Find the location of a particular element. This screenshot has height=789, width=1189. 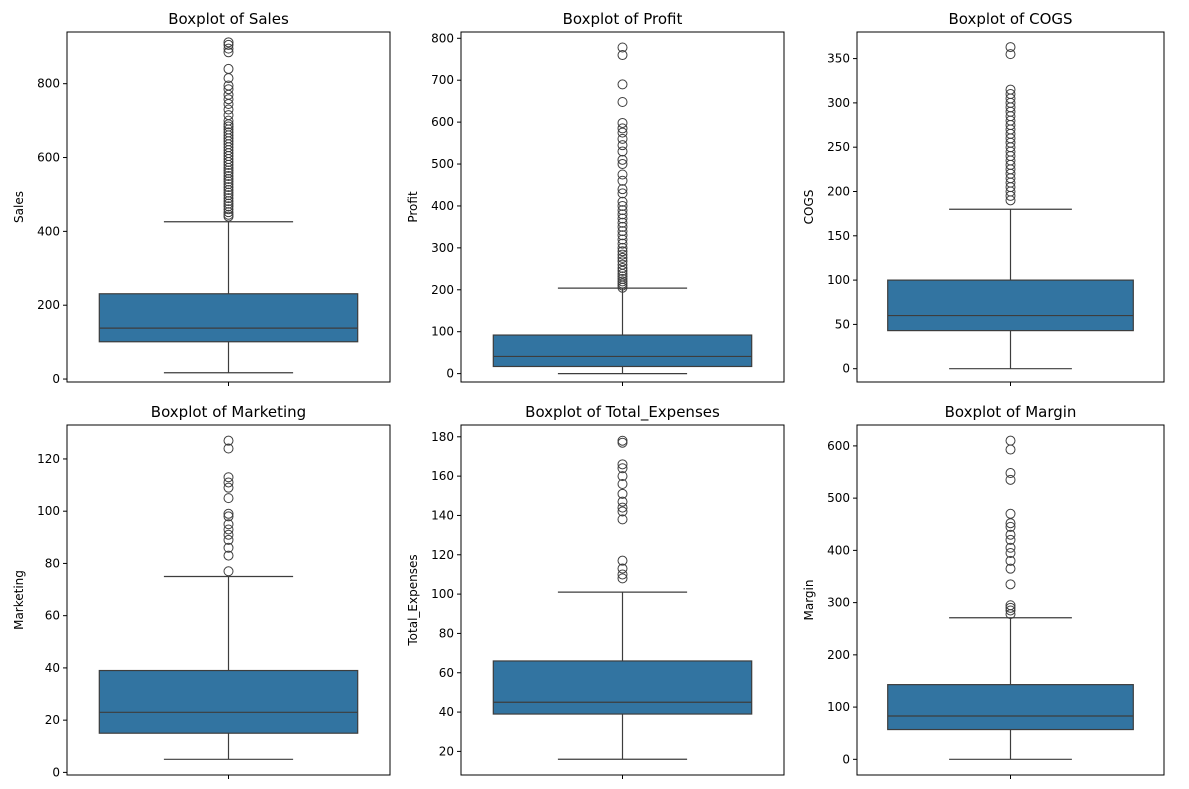

y-tick-label: 350 is located at coordinates (838, 59).